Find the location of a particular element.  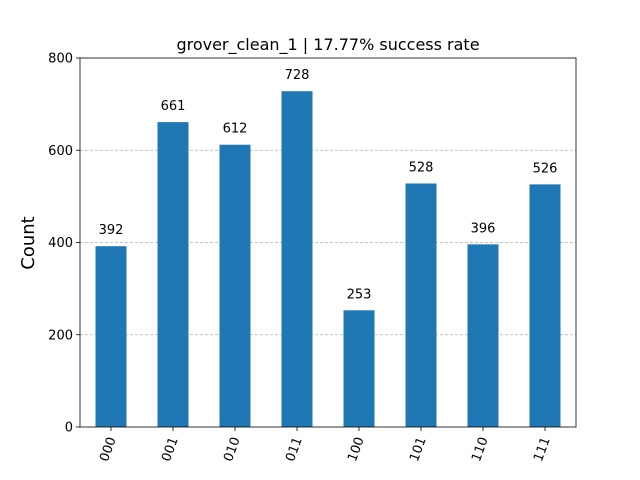

y-tick-label: 600 is located at coordinates (60, 151).